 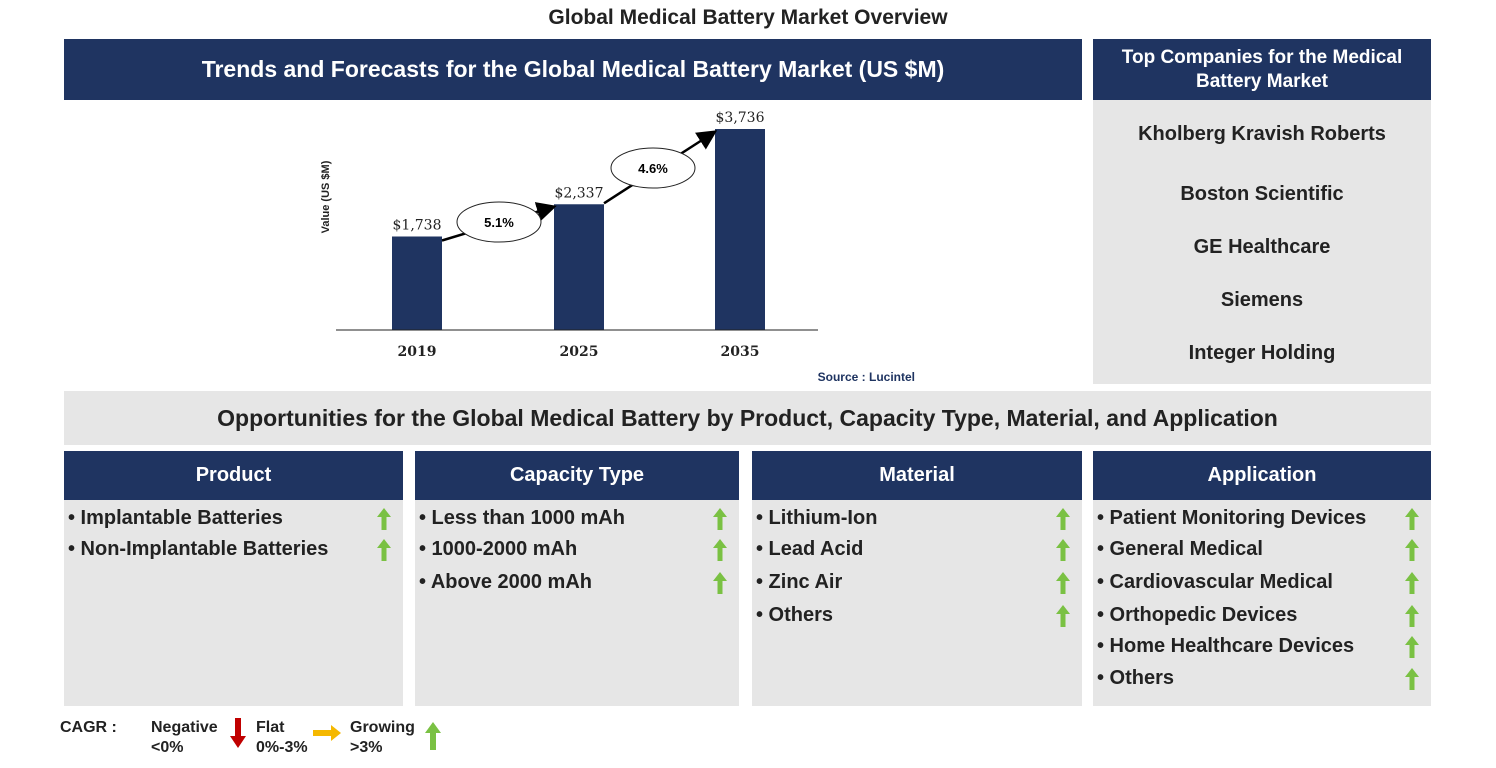 What do you see at coordinates (1197, 615) in the screenshot?
I see `segment-item: • Orthopedic Devices` at bounding box center [1197, 615].